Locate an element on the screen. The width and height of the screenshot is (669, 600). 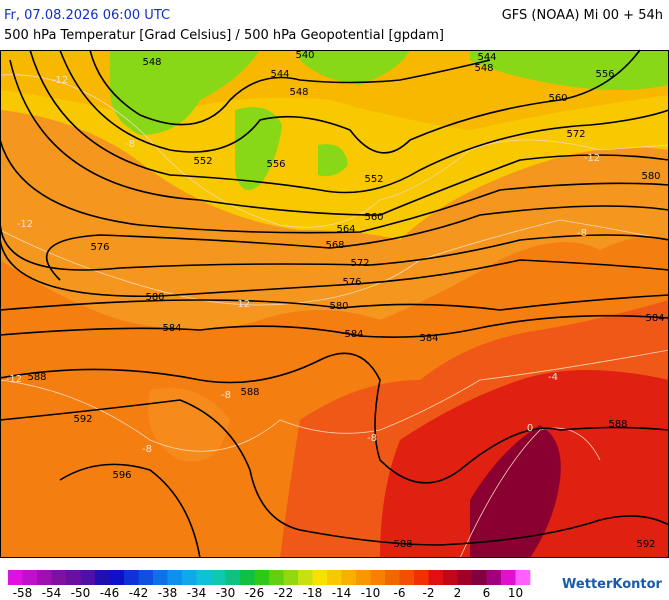
contour-label: 540 is located at coordinates (304, 55).